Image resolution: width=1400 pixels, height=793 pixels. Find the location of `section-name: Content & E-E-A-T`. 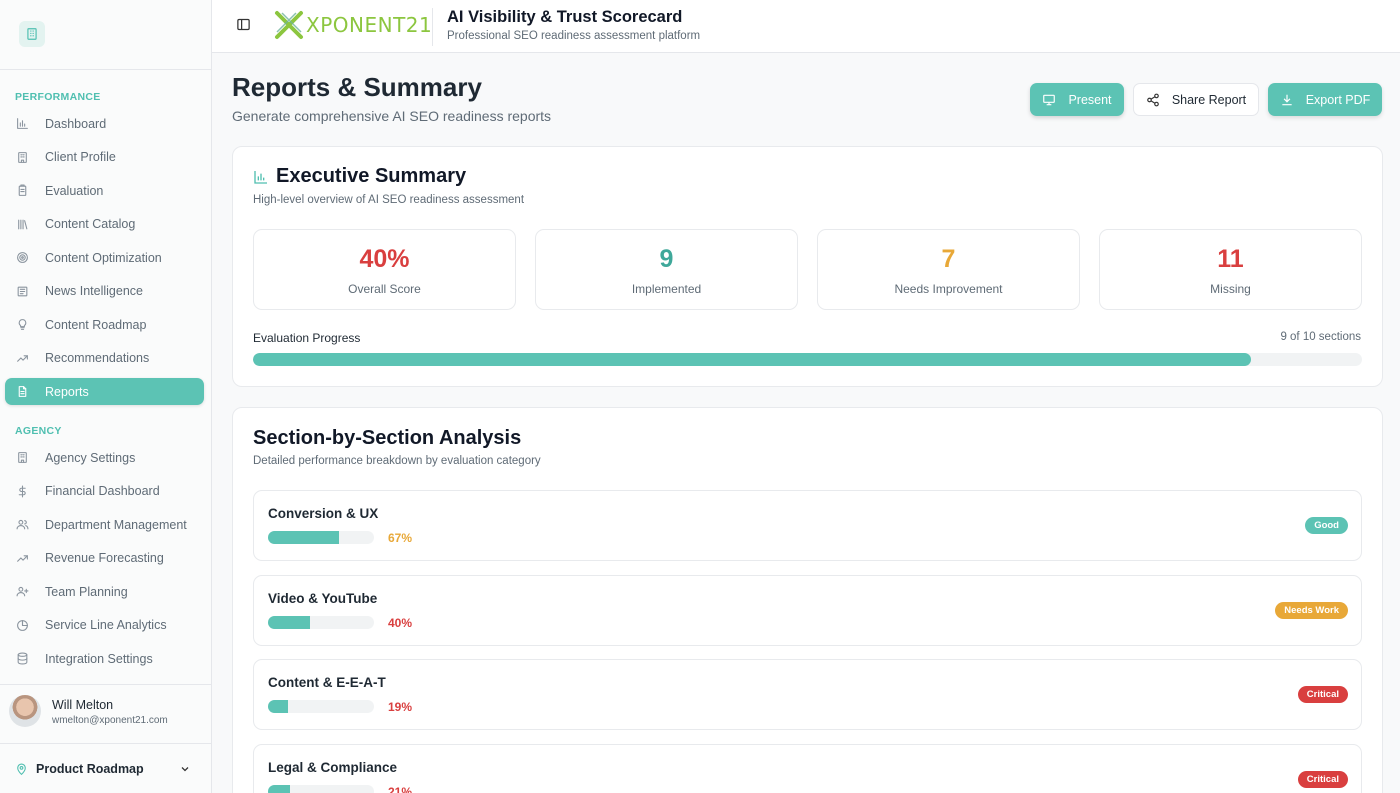

section-name: Content & E-E-A-T is located at coordinates (327, 682).